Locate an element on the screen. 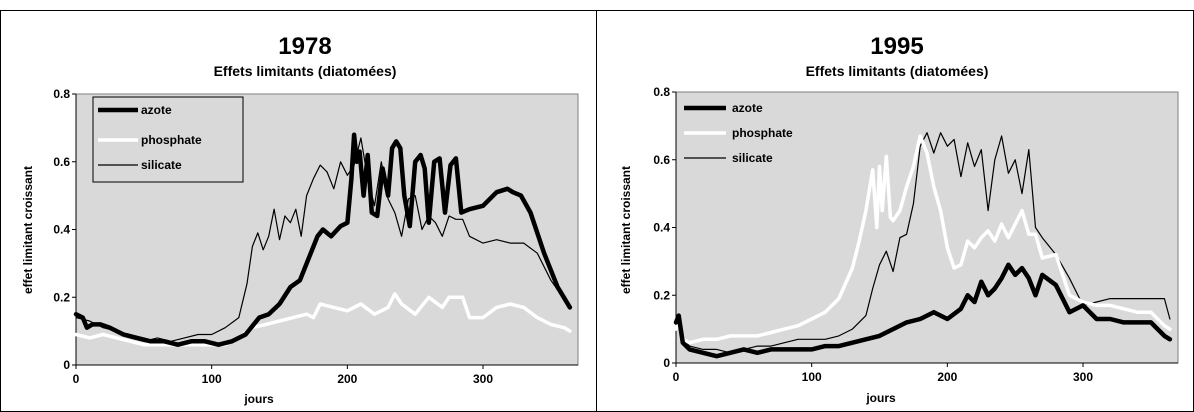 Image resolution: width=1194 pixels, height=412 pixels. series-line-azote is located at coordinates (923, 310).